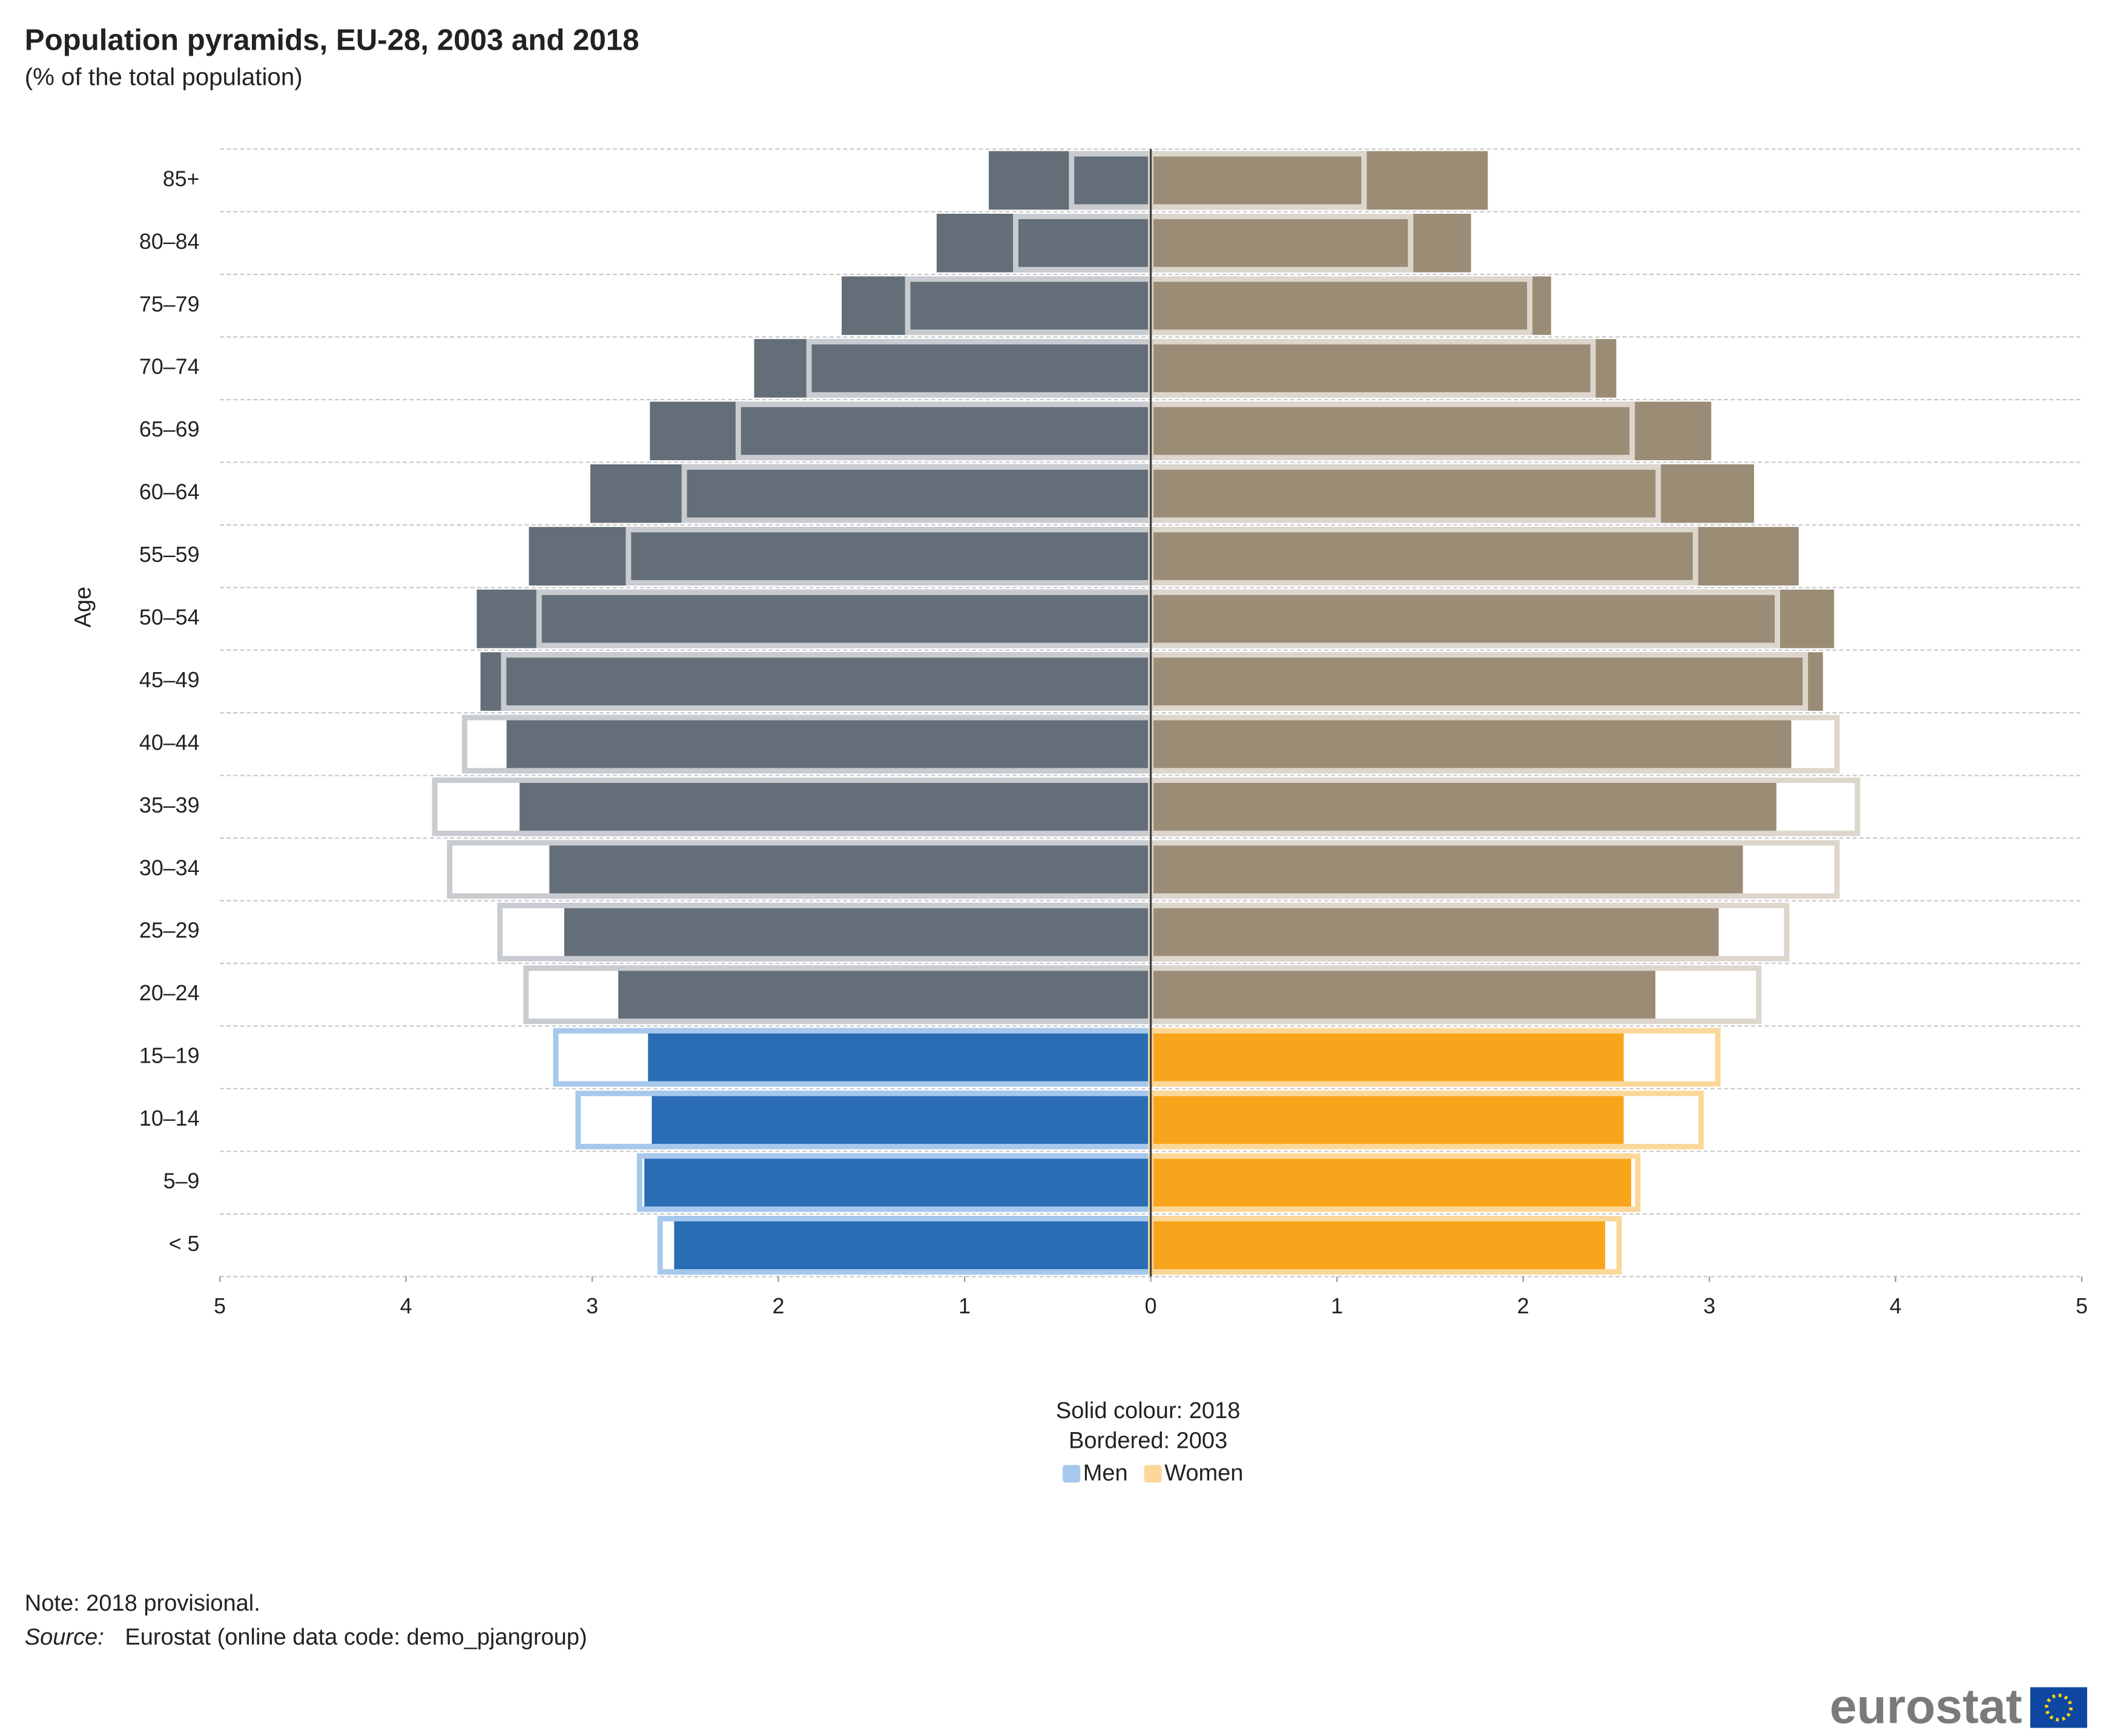  Describe the element at coordinates (169, 618) in the screenshot. I see `y-tick-label: 50–54` at that location.